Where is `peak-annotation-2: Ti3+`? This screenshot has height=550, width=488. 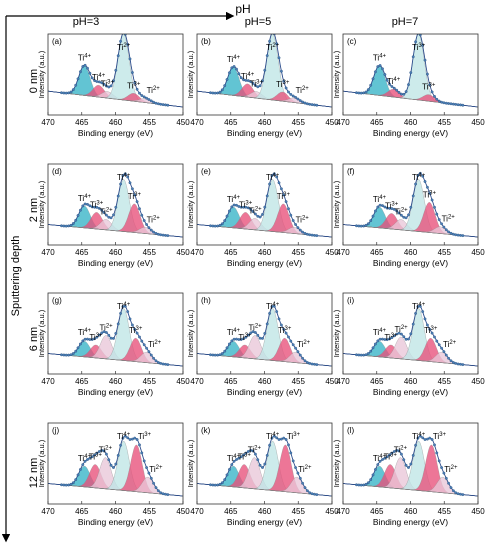
peak-annotation-2: Ti3+ is located at coordinates (108, 84).